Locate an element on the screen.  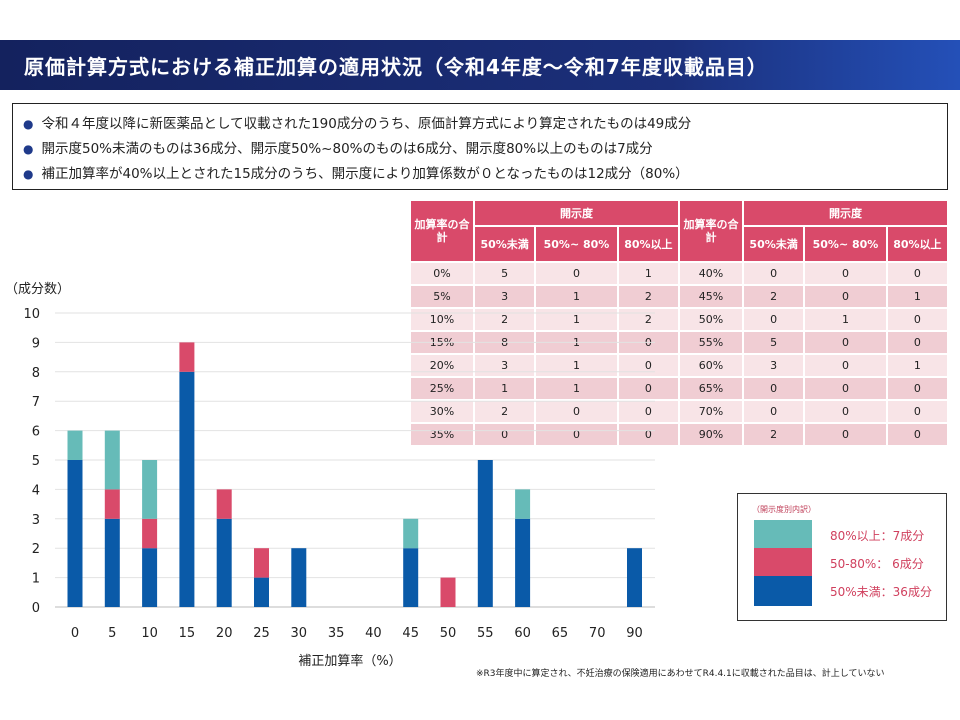
rate-cell: 65% is located at coordinates (710, 388).